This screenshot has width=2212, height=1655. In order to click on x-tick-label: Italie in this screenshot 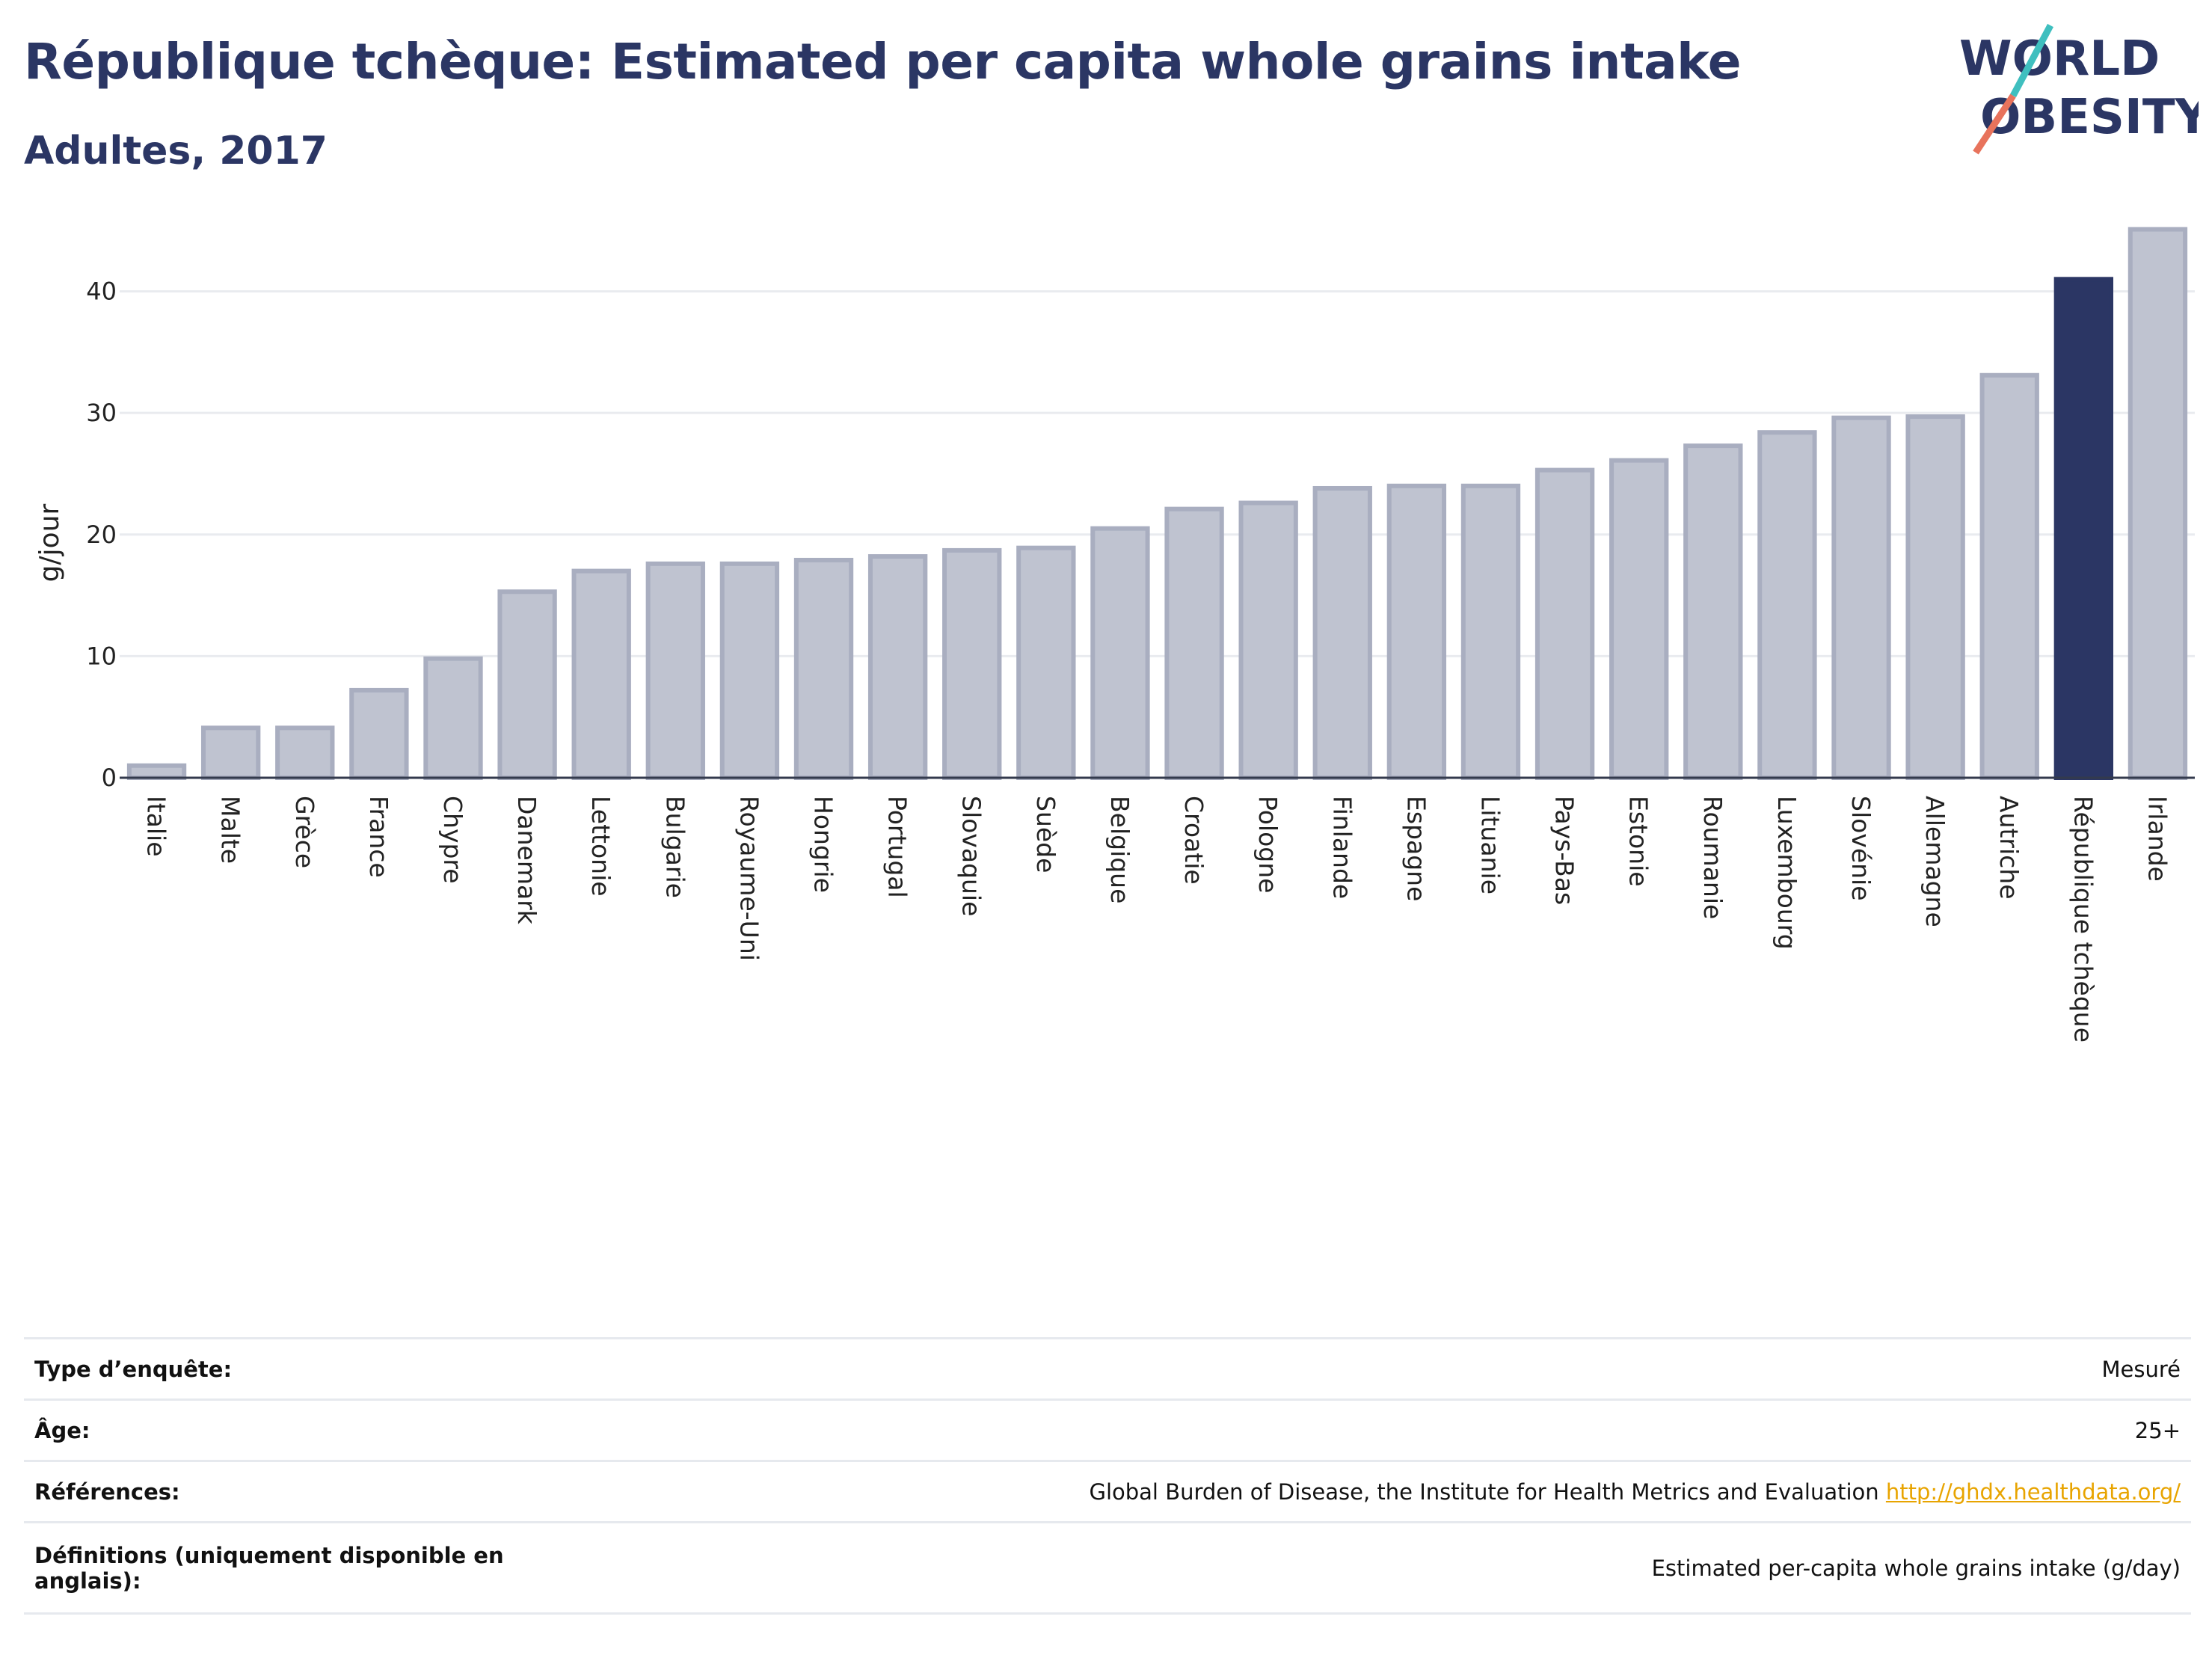, I will do `click(156, 826)`.